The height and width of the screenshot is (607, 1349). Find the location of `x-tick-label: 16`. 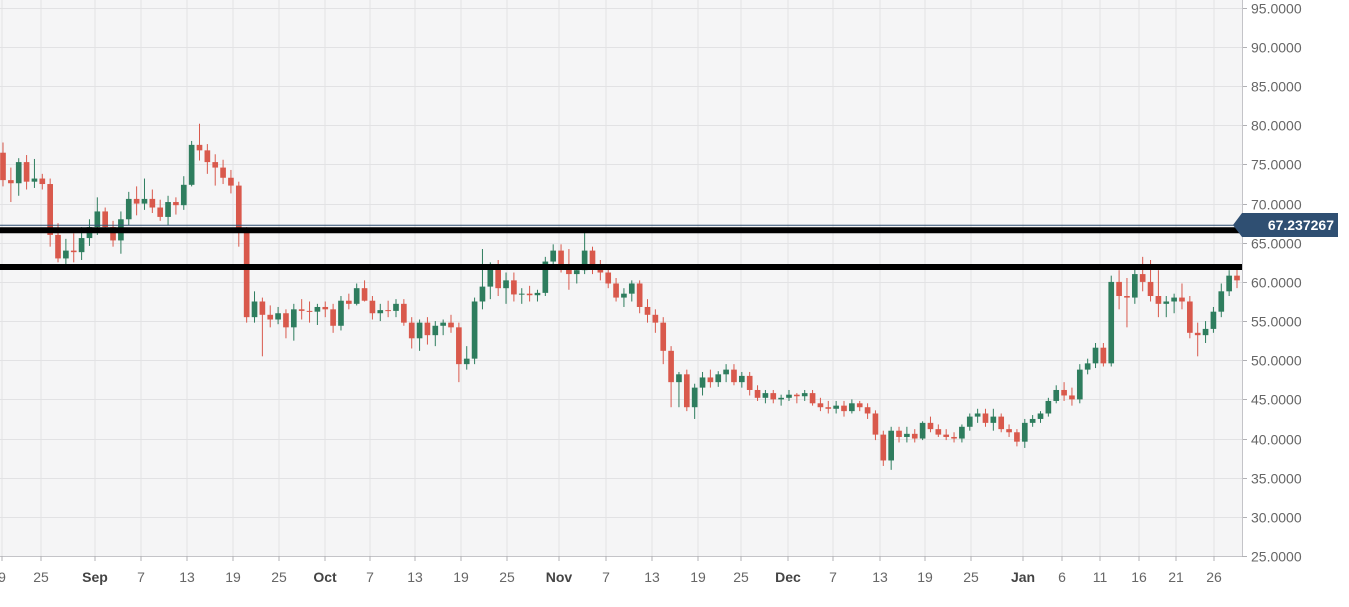

x-tick-label: 16 is located at coordinates (1139, 577).